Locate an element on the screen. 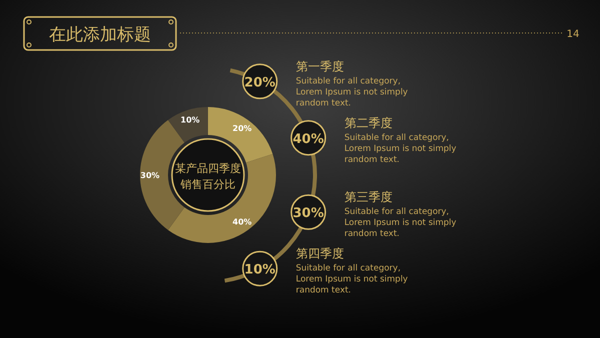  text: 40% is located at coordinates (308, 139).